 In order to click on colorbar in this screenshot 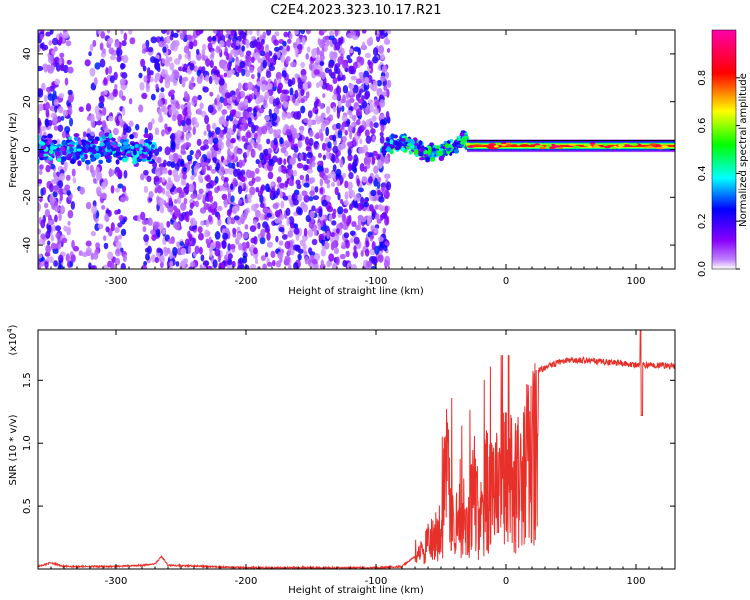, I will do `click(724, 149)`.